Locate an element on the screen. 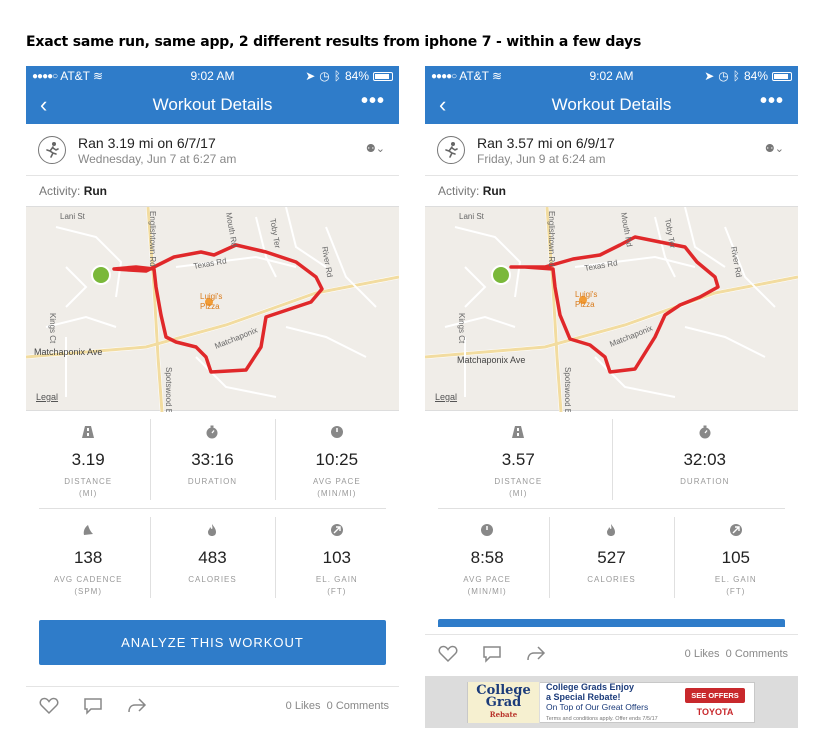 The width and height of the screenshot is (828, 753). map-label-lani-st: Lani St is located at coordinates (73, 216).